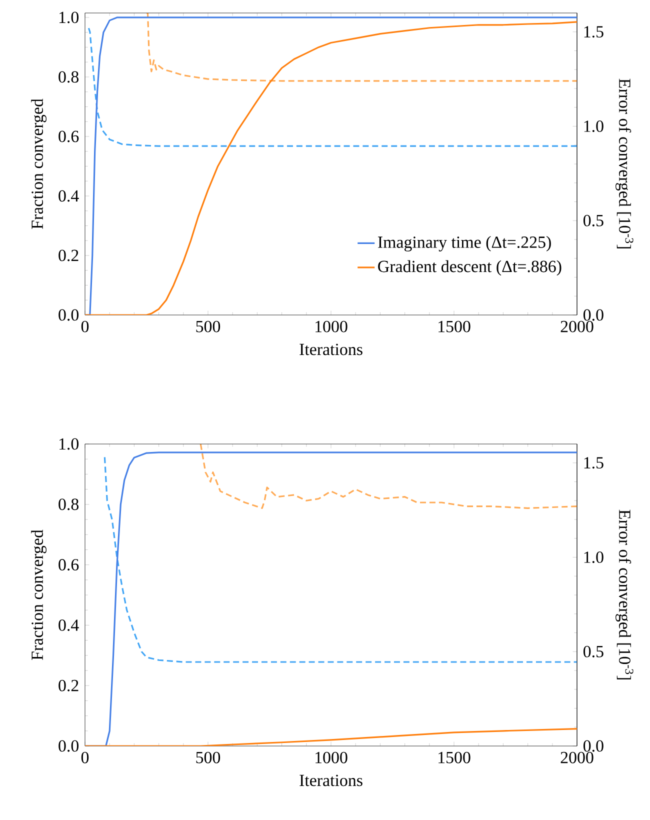 This screenshot has width=650, height=820. What do you see at coordinates (470, 268) in the screenshot?
I see `legend-label: Gradient descent (Δt=.886)` at bounding box center [470, 268].